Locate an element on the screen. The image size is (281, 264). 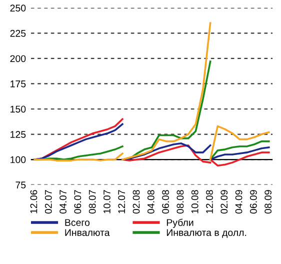
y-tick-label: 75 is located at coordinates (21, 185).